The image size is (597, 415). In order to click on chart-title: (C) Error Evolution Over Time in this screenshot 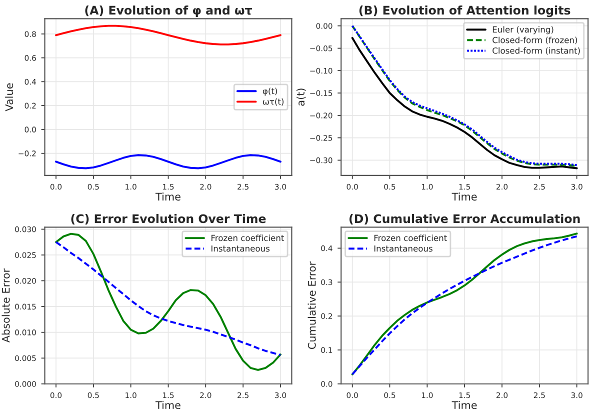, I will do `click(168, 219)`.